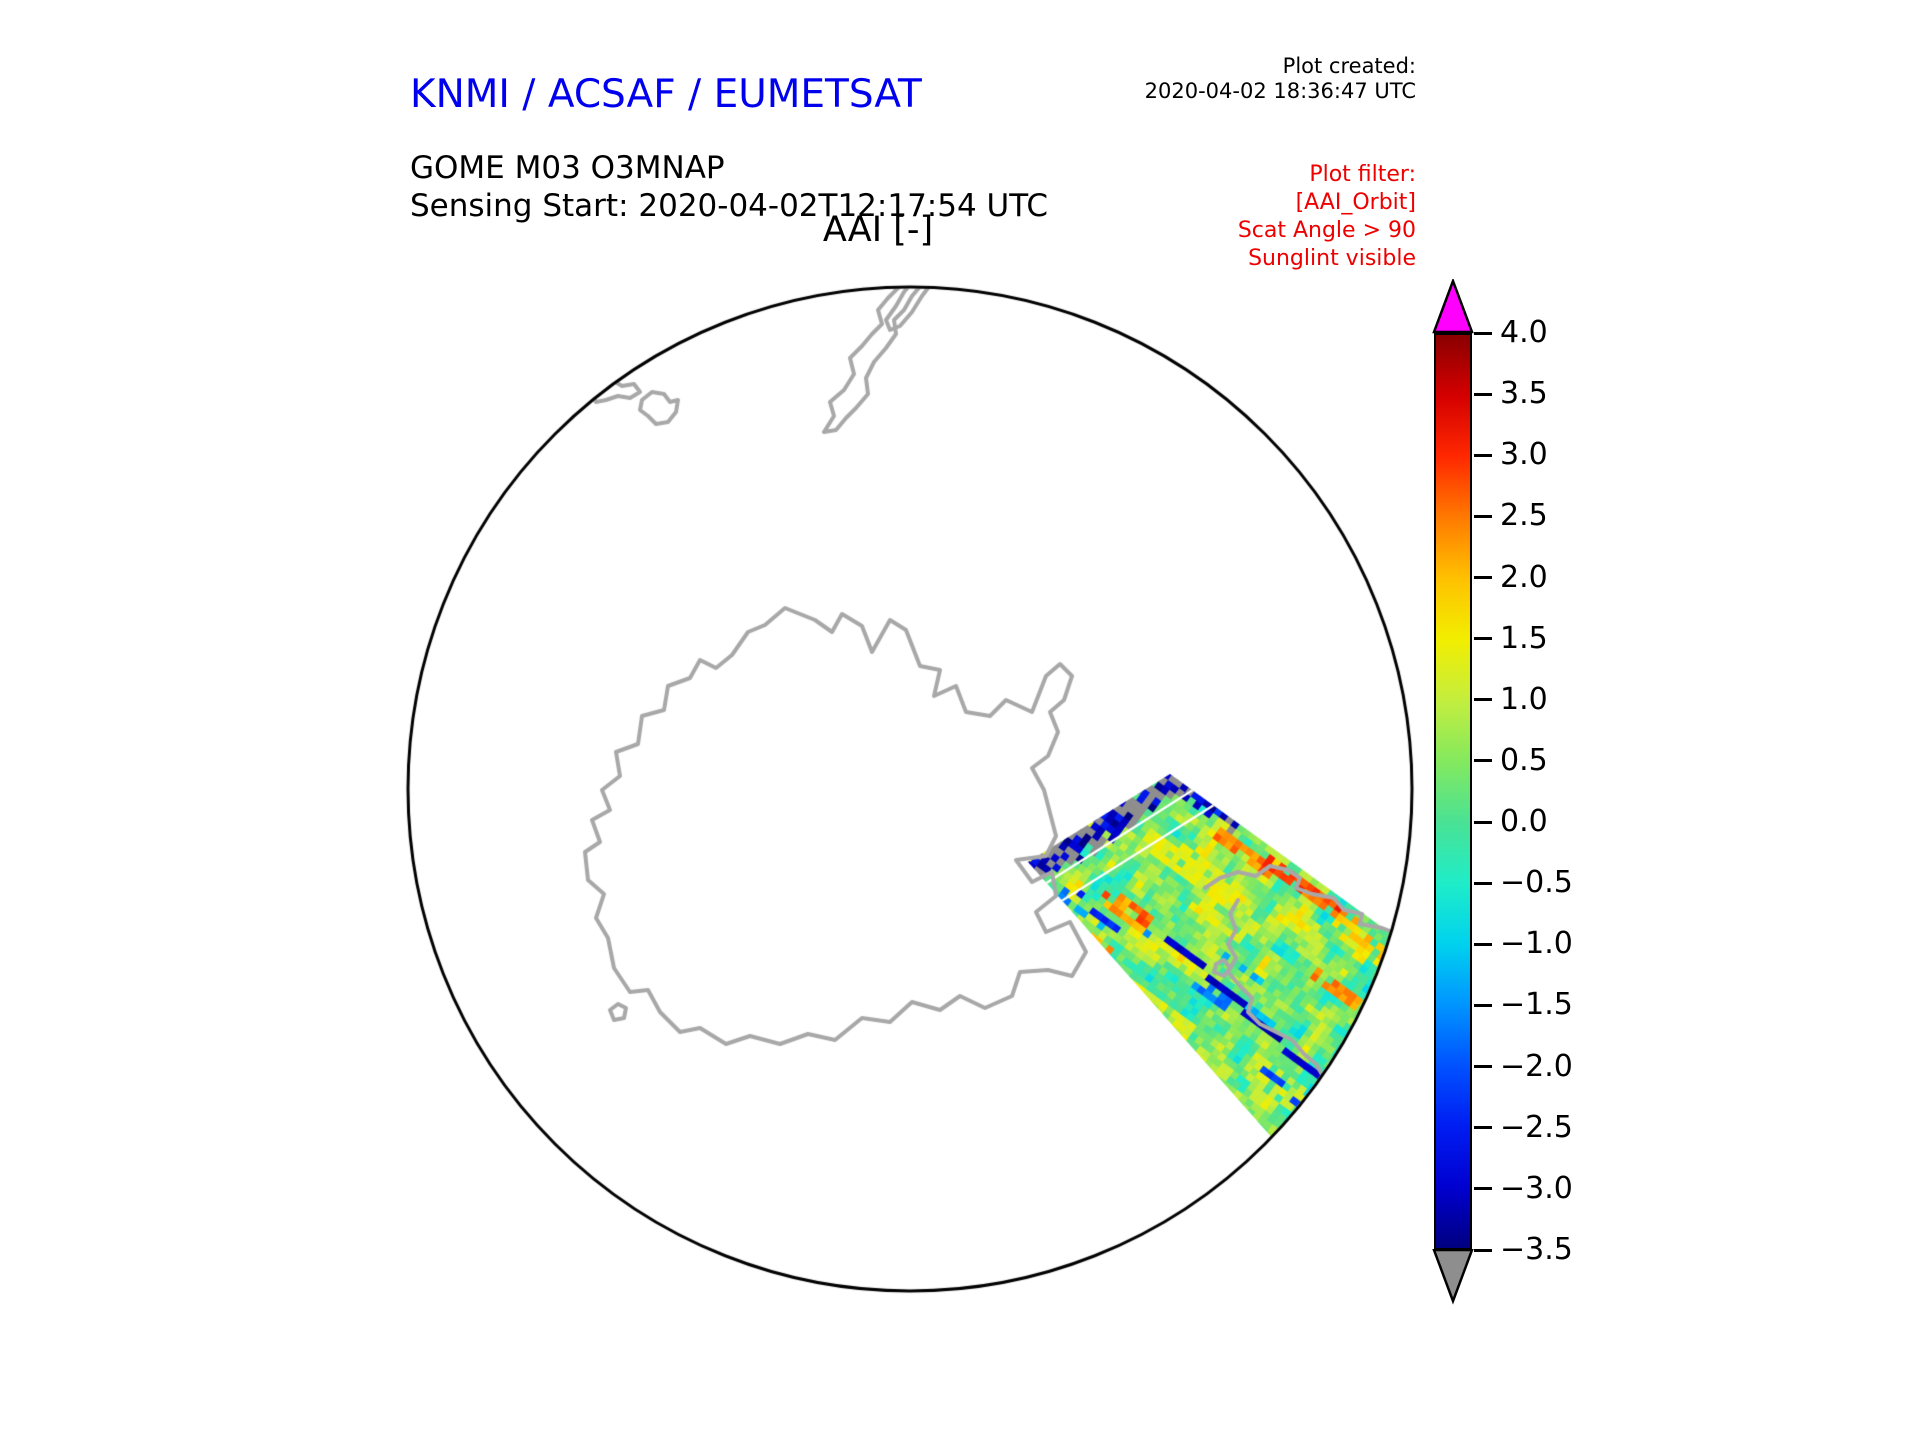  Describe the element at coordinates (1524, 516) in the screenshot. I see `colorbar-tick-label: 2.5` at that location.